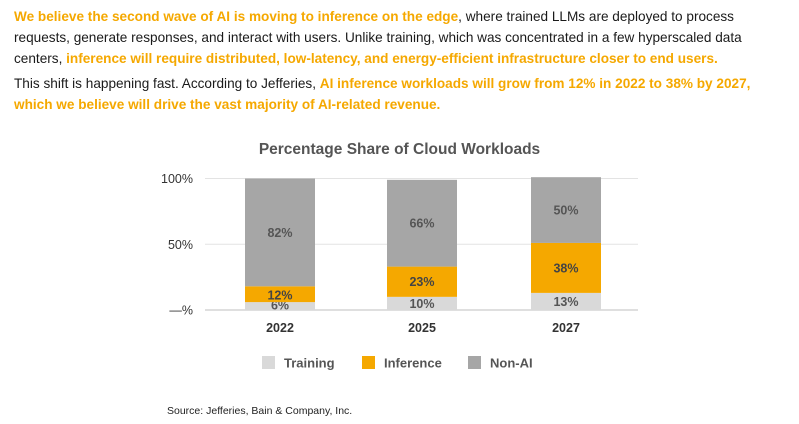 The width and height of the screenshot is (799, 424). I want to click on legend-swatch-inference, so click(368, 362).